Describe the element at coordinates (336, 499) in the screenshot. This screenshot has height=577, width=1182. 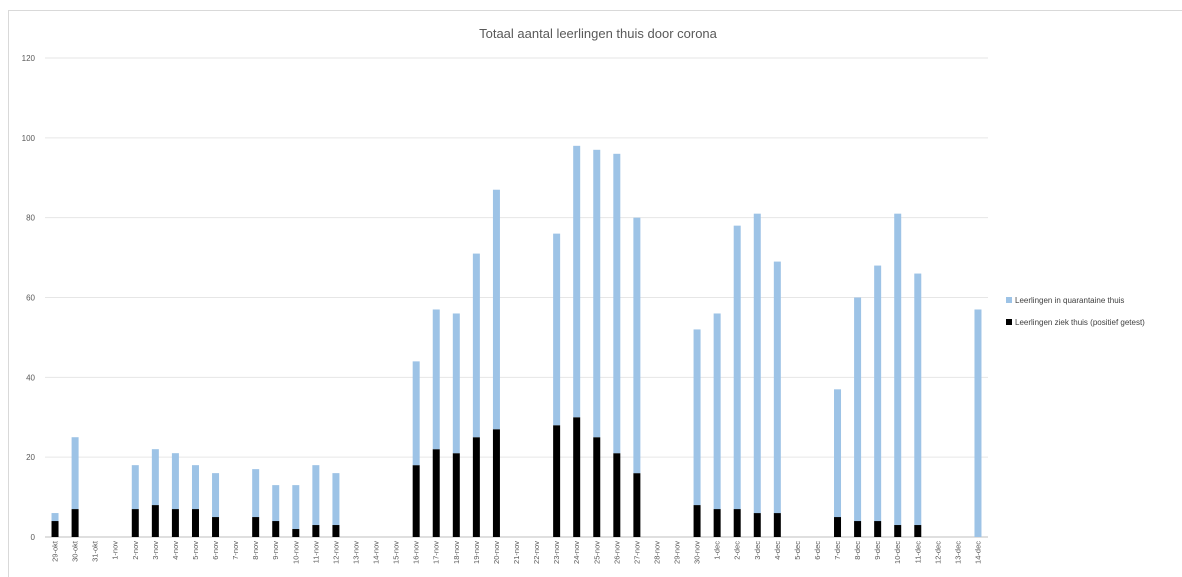
I see `bar-segment-1-12-nov` at that location.